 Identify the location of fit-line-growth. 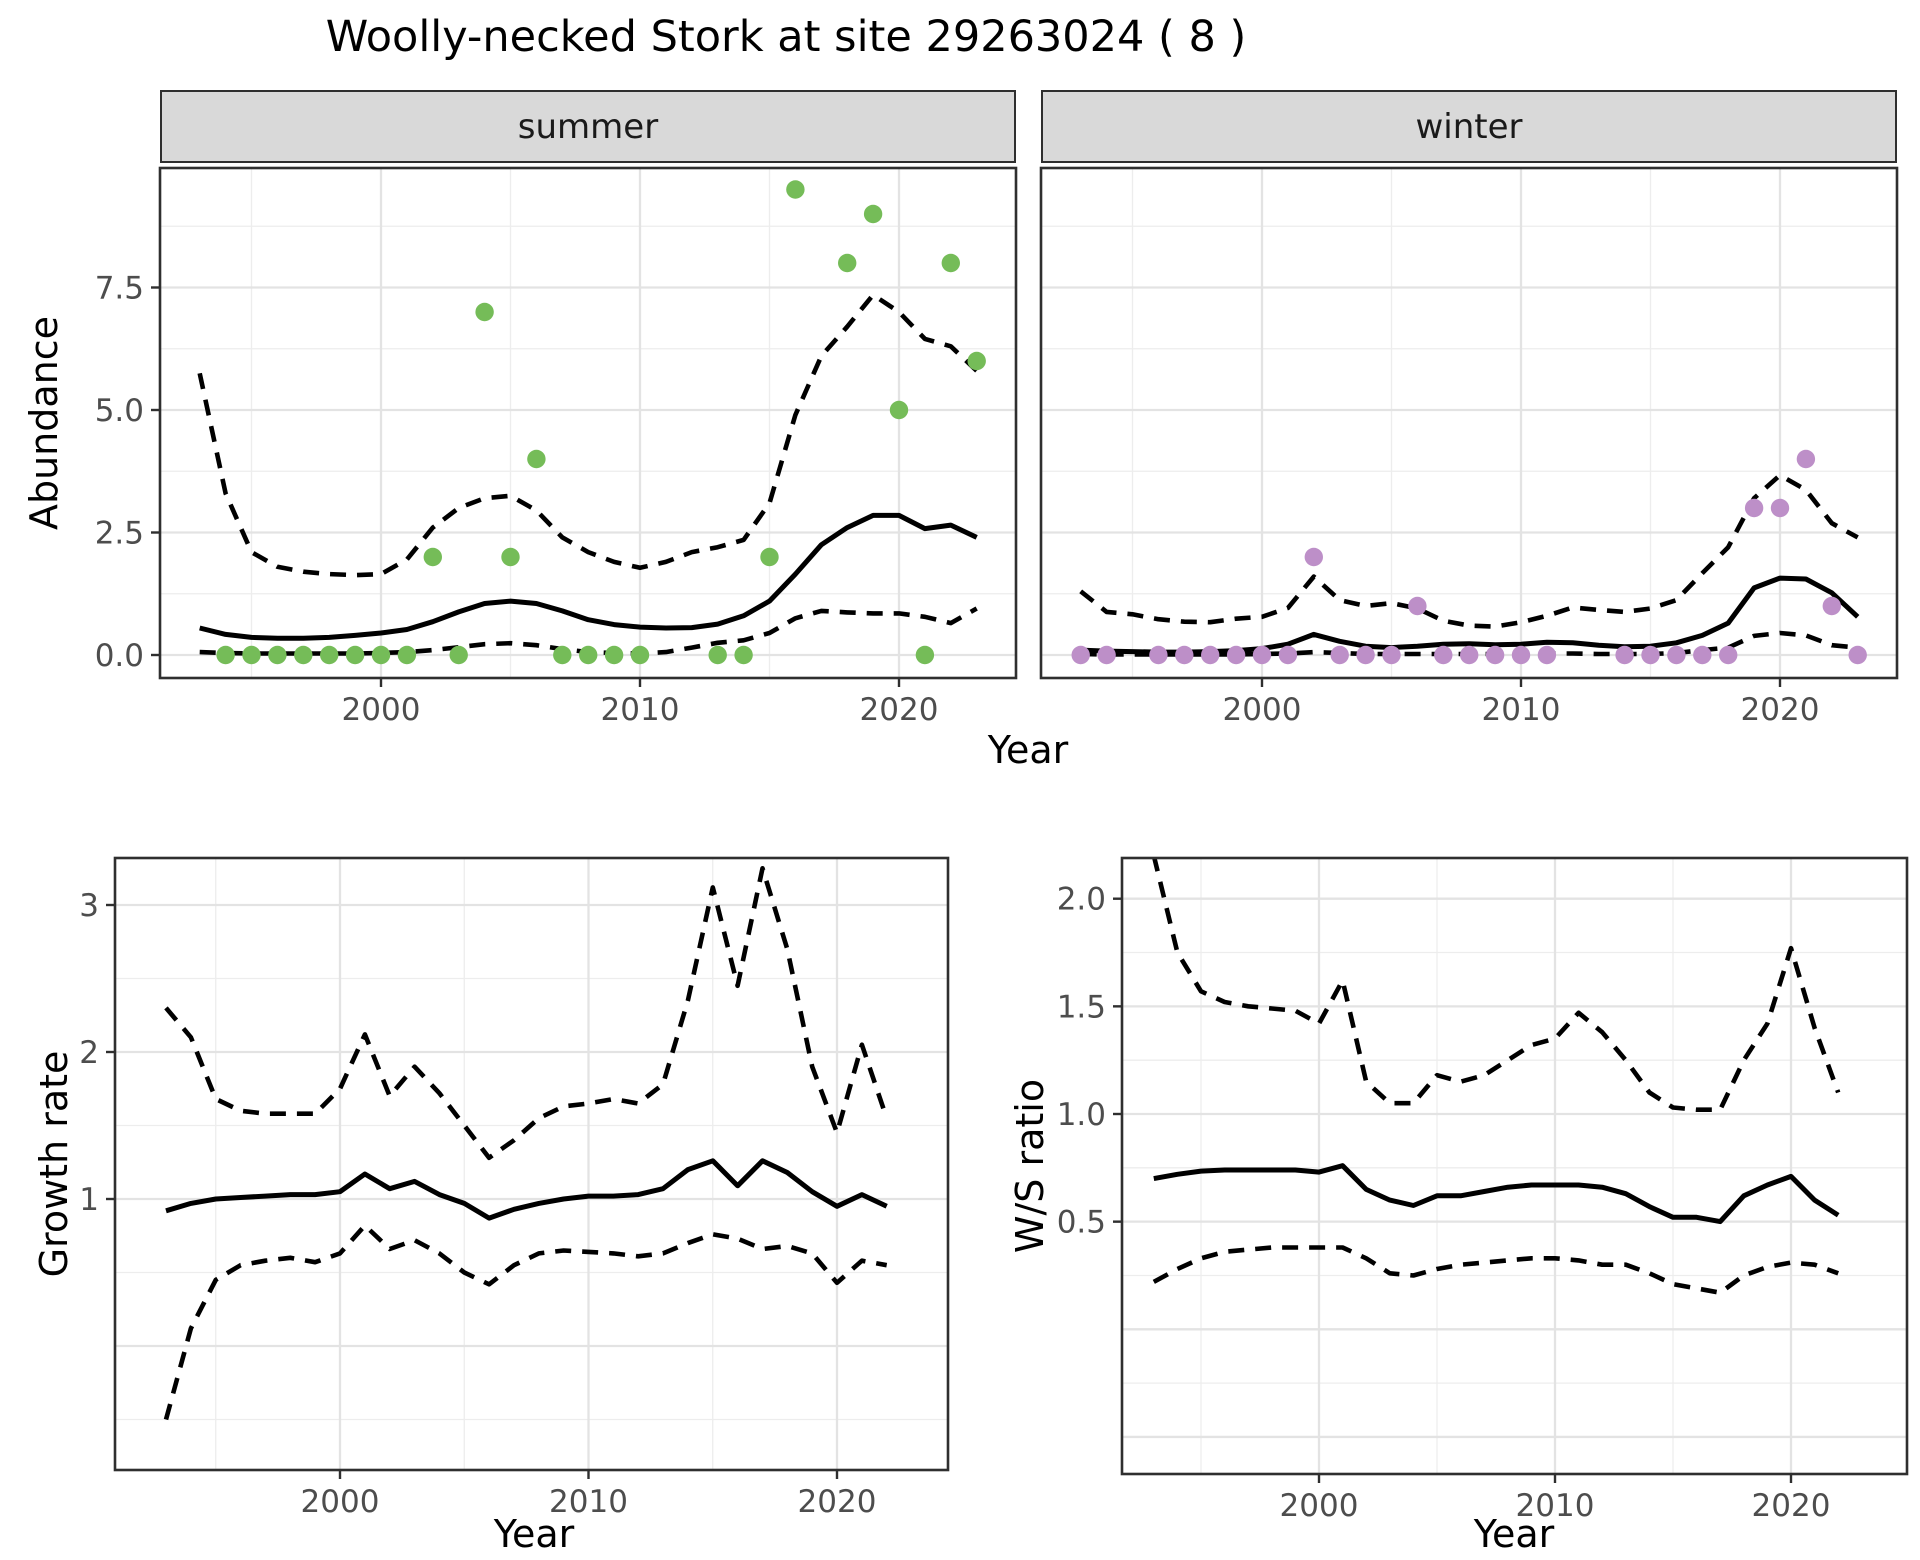
(526, 1189).